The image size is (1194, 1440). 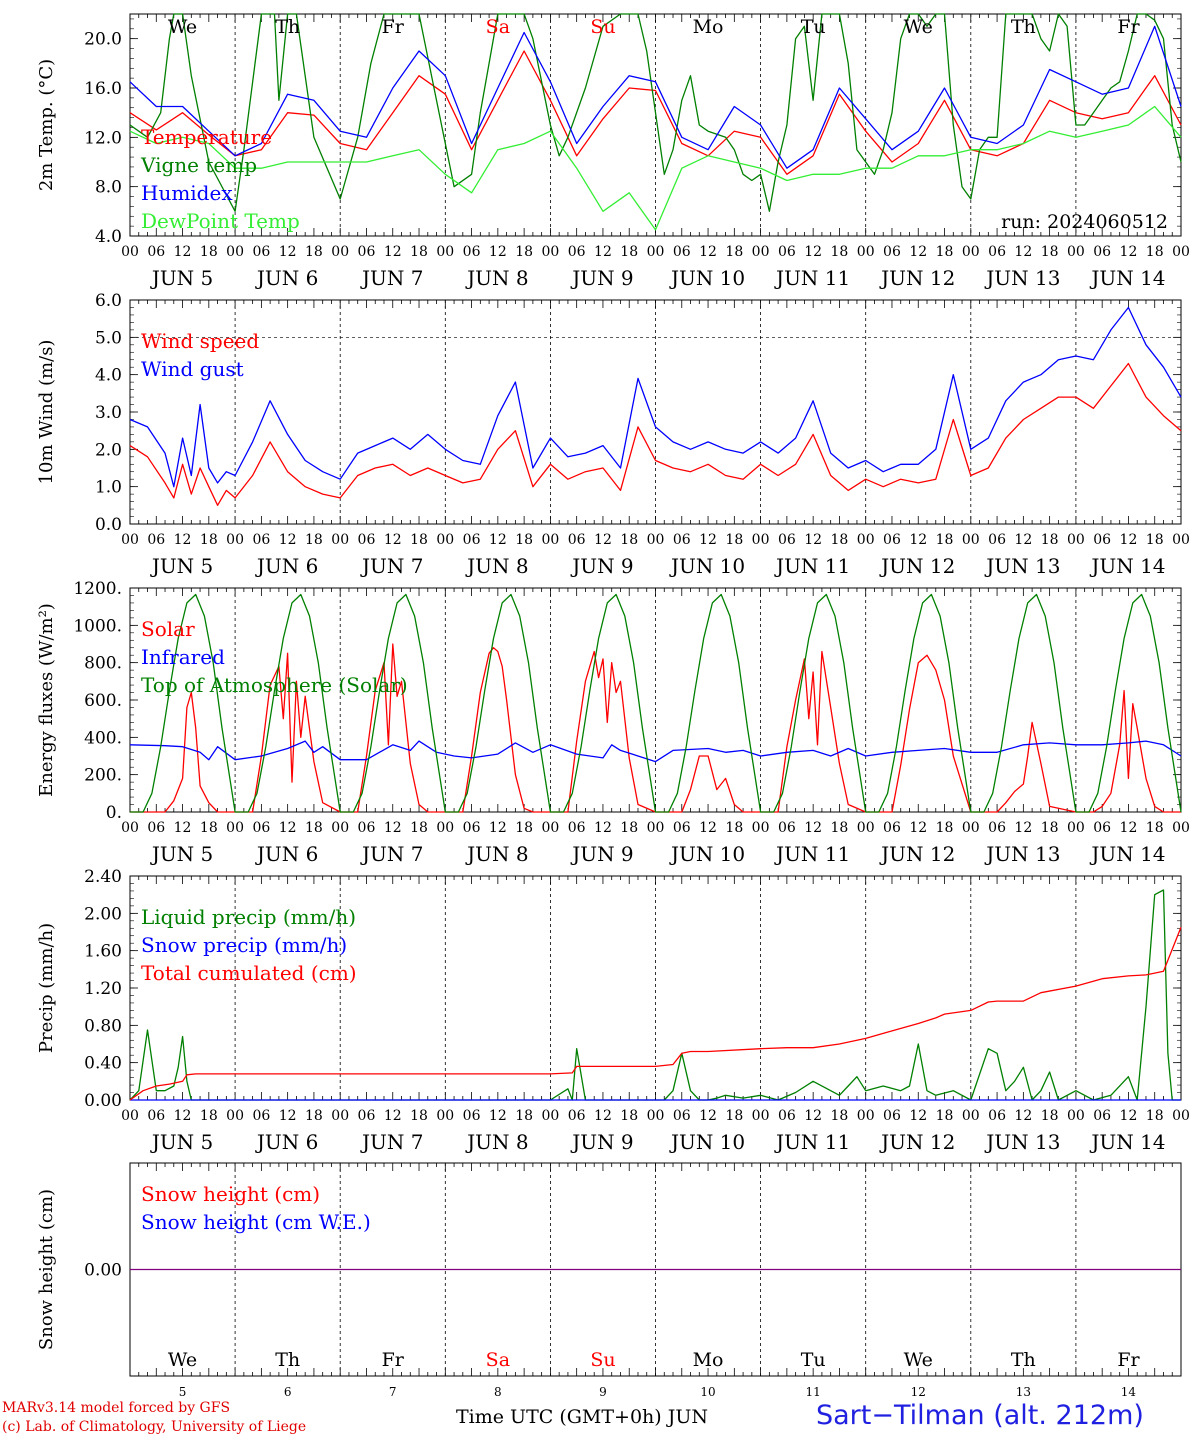 What do you see at coordinates (46, 988) in the screenshot?
I see `y-axis-label: Precip (mm/h)` at bounding box center [46, 988].